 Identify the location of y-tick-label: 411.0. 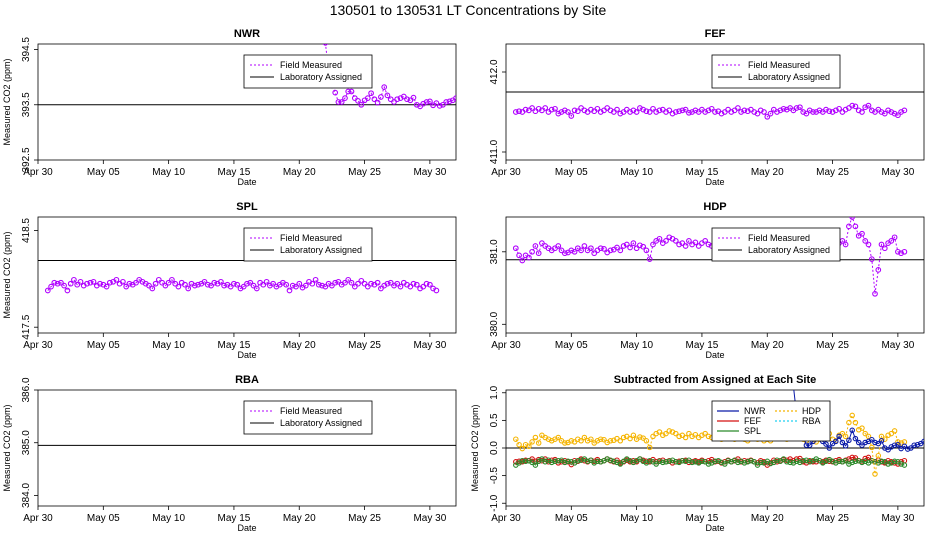
(494, 151).